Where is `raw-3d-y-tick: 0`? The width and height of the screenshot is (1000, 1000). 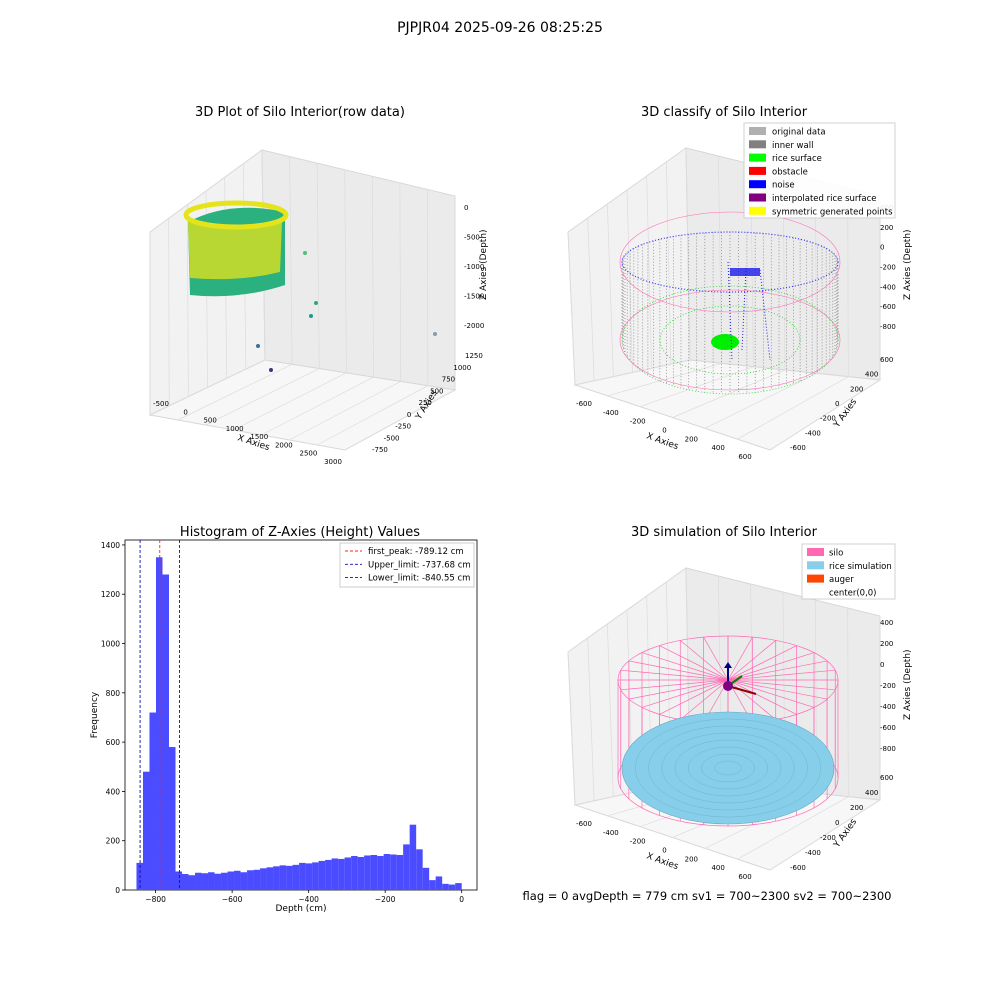
raw-3d-y-tick: 0 is located at coordinates (409, 415).